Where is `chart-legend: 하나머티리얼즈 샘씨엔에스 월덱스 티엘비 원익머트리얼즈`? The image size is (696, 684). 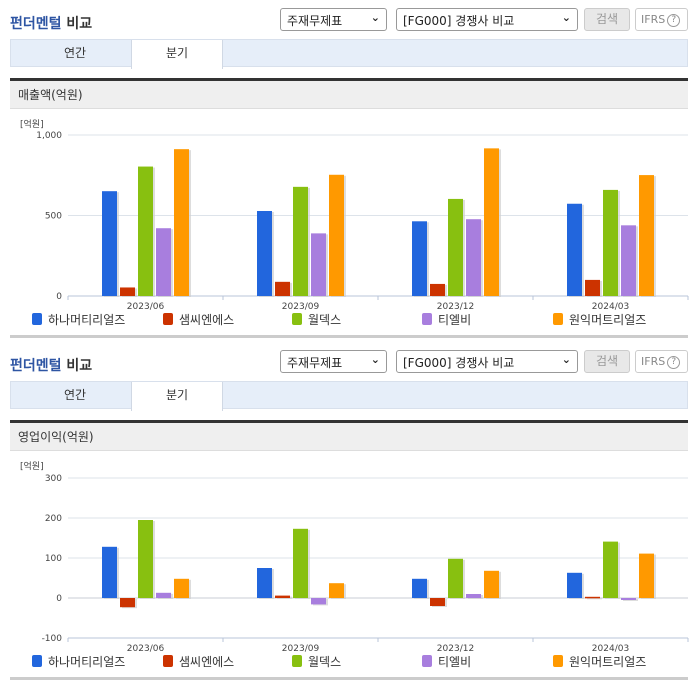 chart-legend: 하나머티리얼즈 샘씨엔에스 월덱스 티엘비 원익머트리얼즈 is located at coordinates (348, 321).